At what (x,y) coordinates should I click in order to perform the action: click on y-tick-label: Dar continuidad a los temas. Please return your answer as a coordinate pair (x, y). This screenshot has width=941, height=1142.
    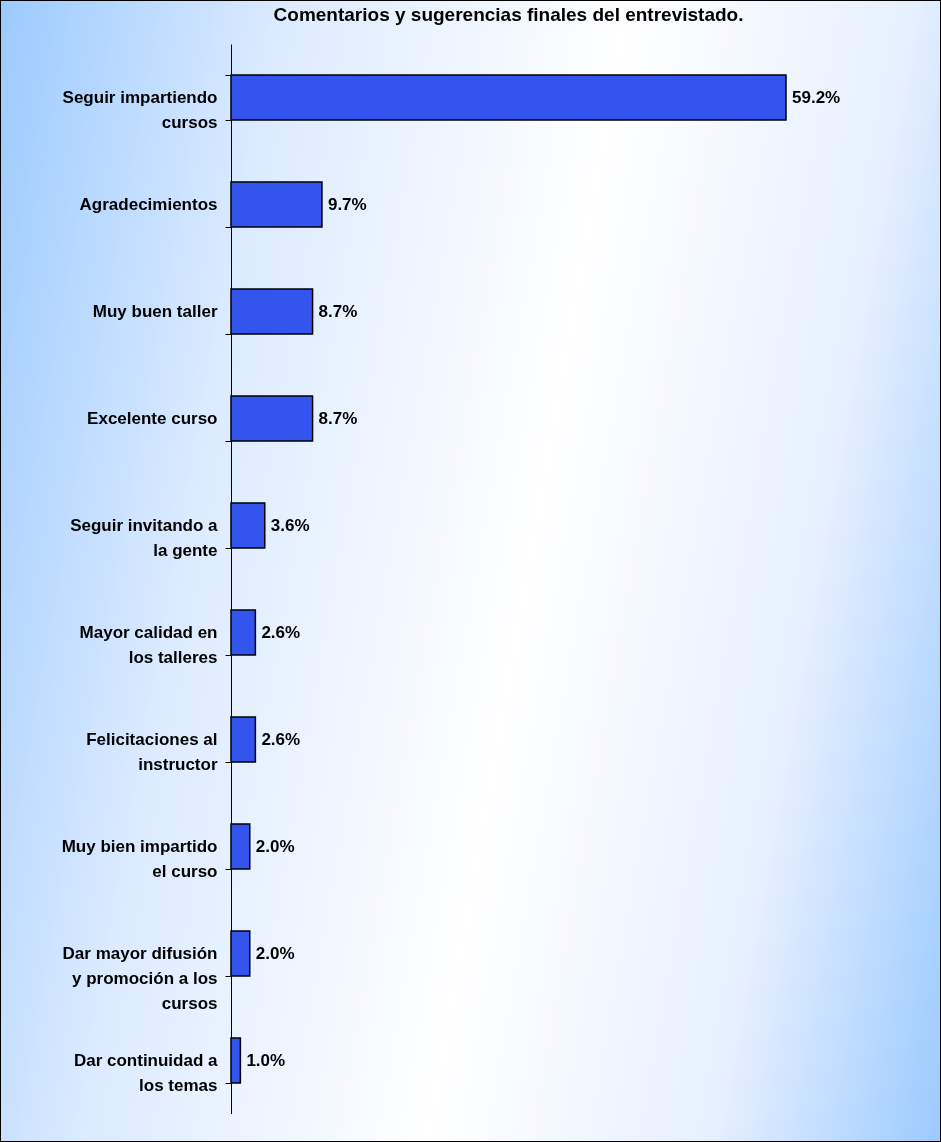
    Looking at the image, I should click on (146, 1073).